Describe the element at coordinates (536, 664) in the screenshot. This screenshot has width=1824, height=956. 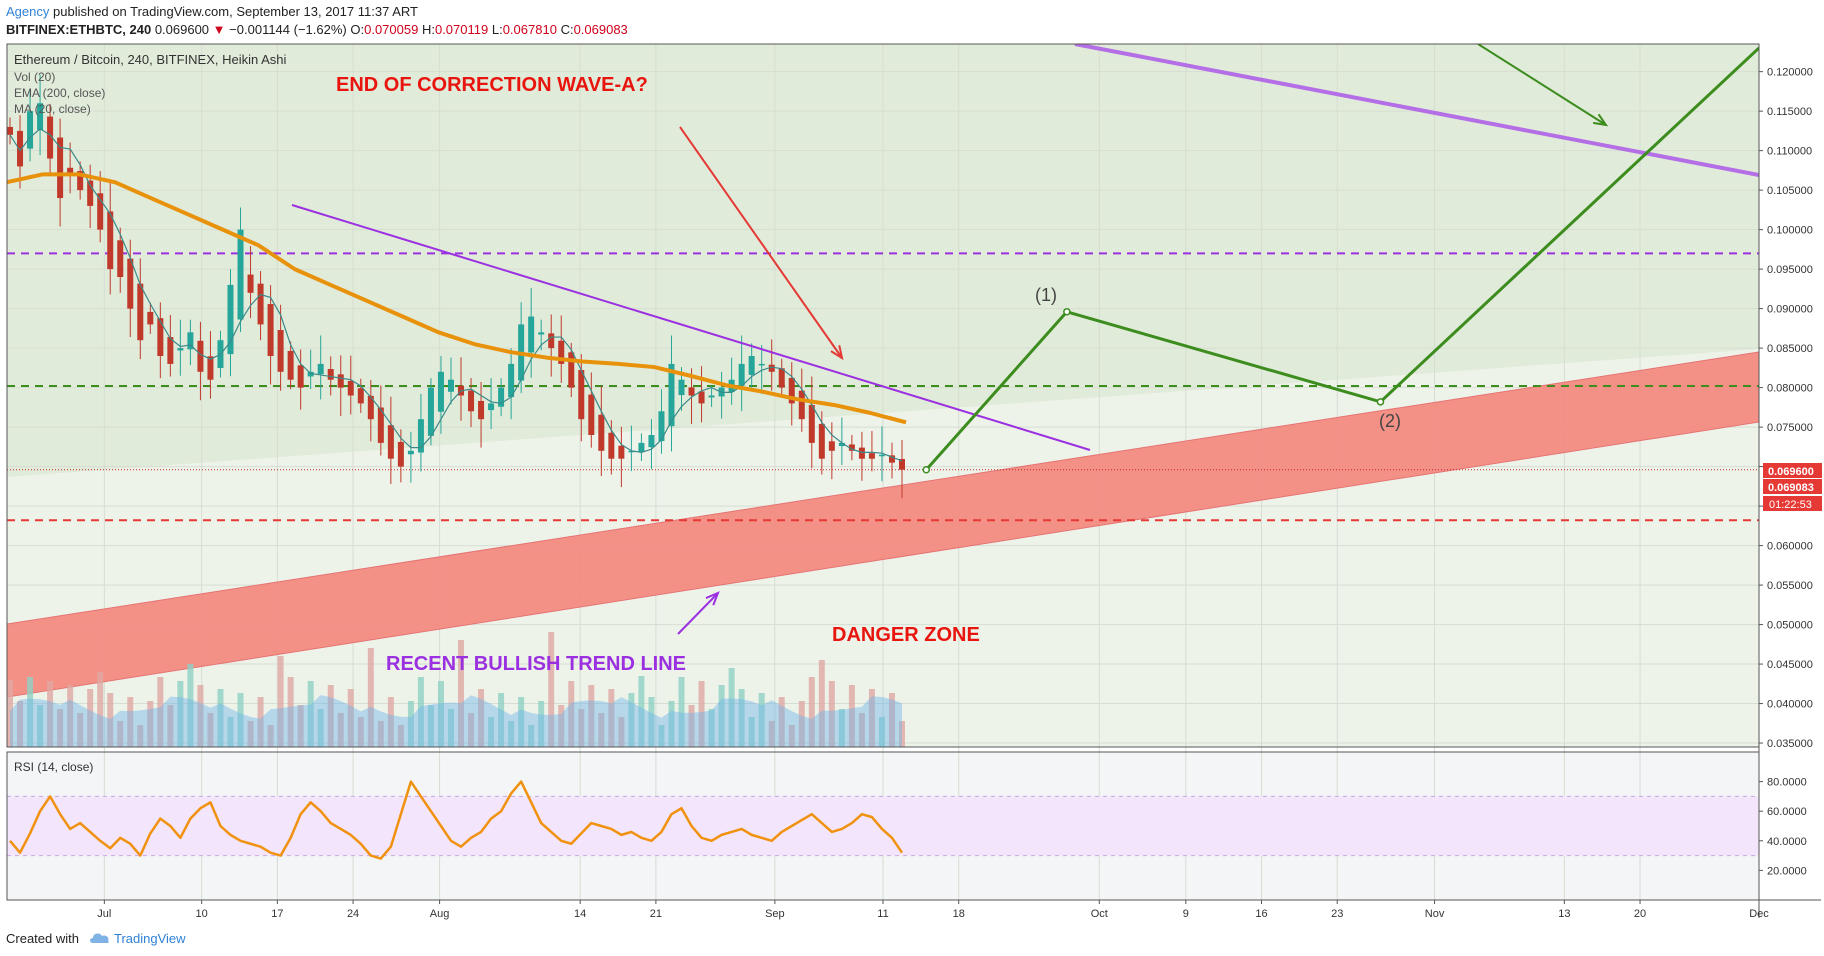
I see `annotation-bullish-trend: RECENT BULLISH TREND LINE` at that location.